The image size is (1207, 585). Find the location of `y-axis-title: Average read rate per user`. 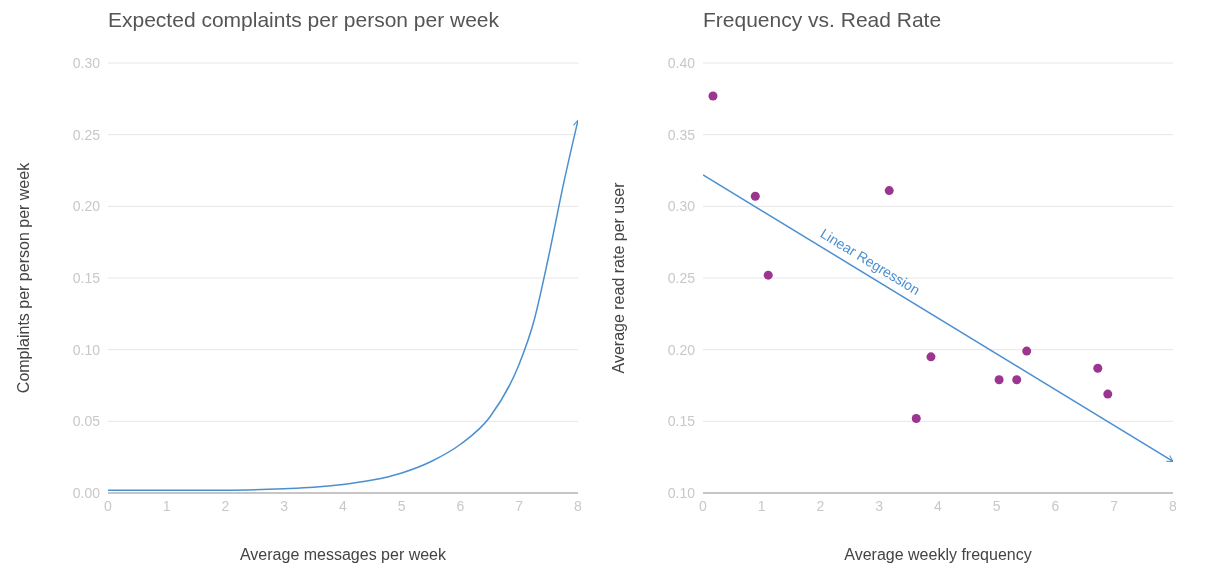

y-axis-title: Average read rate per user is located at coordinates (618, 277).